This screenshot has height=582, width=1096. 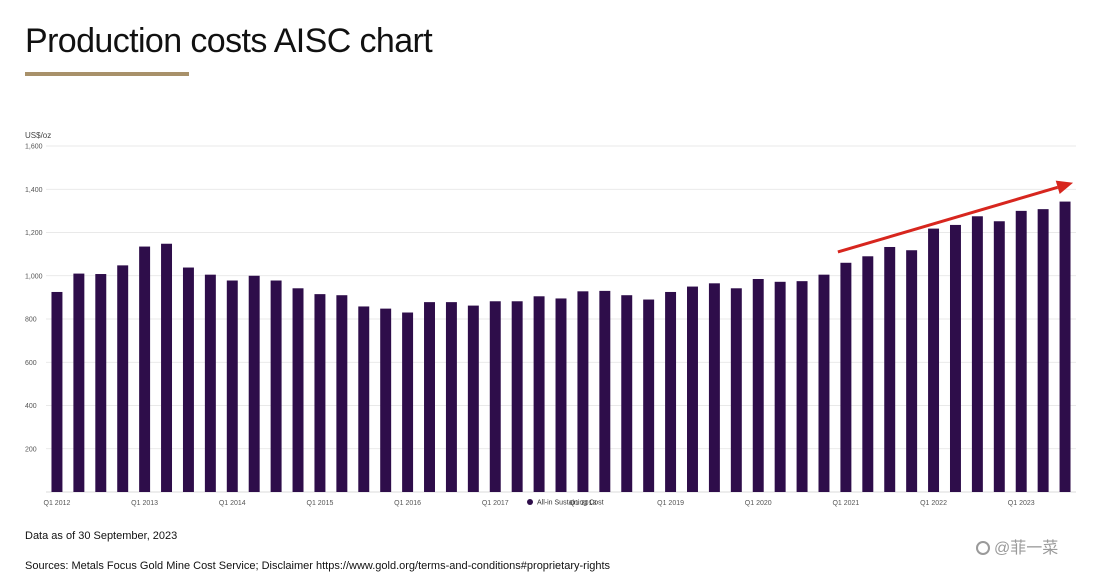 What do you see at coordinates (948, 219) in the screenshot?
I see `trend-arrow-shaft` at bounding box center [948, 219].